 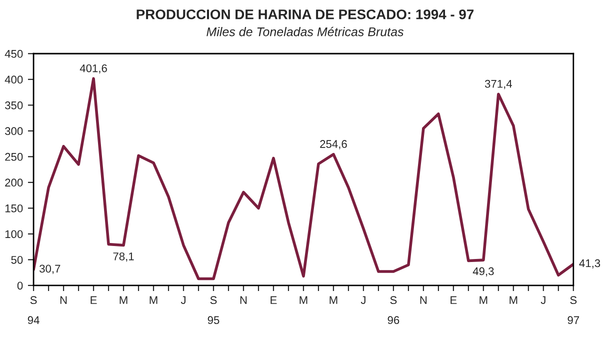 I want to click on x-tick-label: S 95, so click(x=214, y=310).